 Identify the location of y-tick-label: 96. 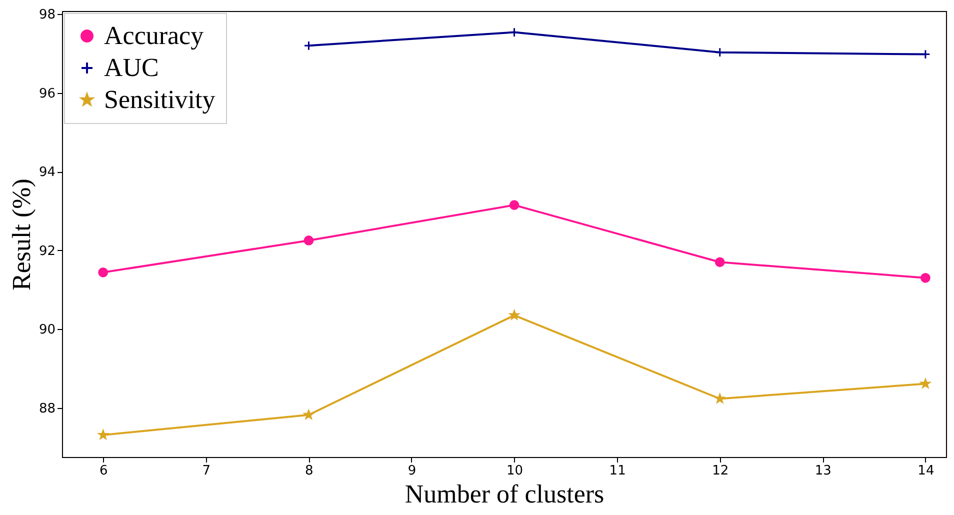
(47, 94).